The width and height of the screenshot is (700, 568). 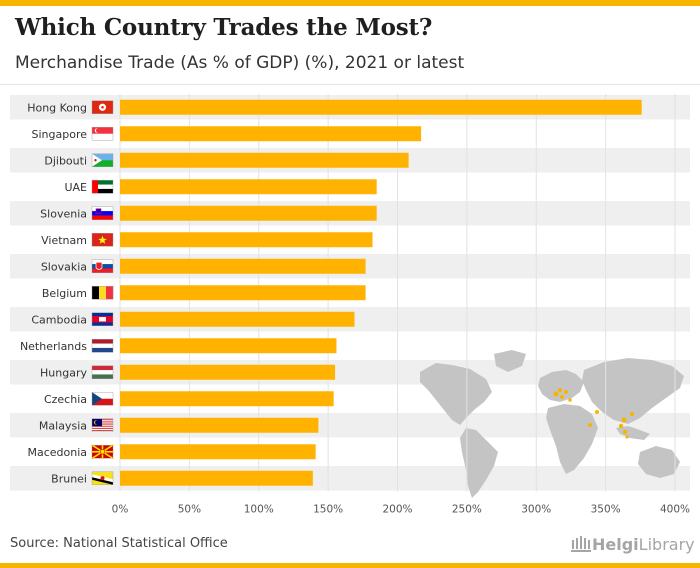 What do you see at coordinates (102, 266) in the screenshot?
I see `slovakia-flag` at bounding box center [102, 266].